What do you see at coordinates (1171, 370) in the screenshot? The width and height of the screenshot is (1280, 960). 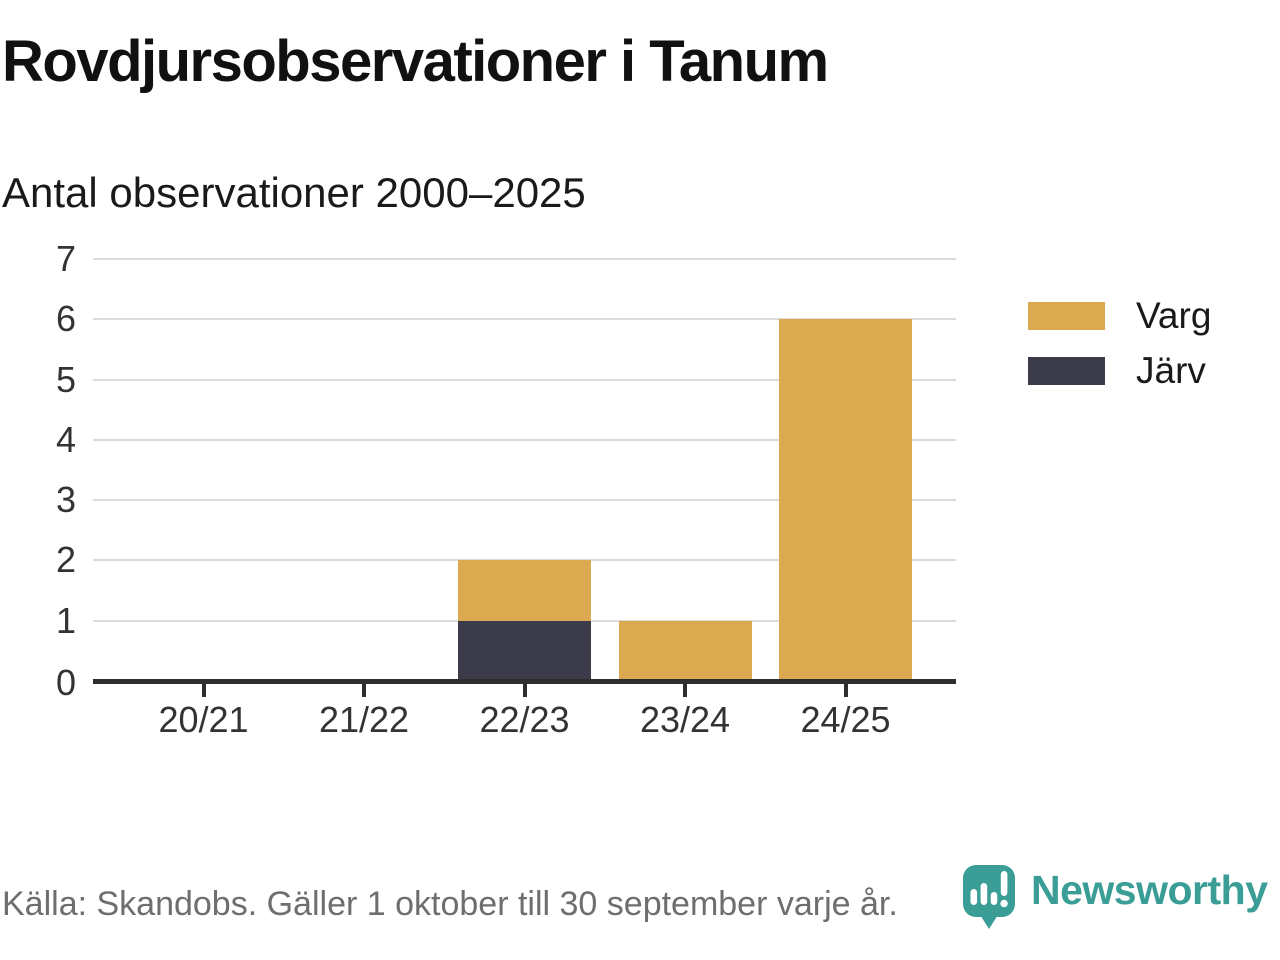 I see `legend-label: Järv` at bounding box center [1171, 370].